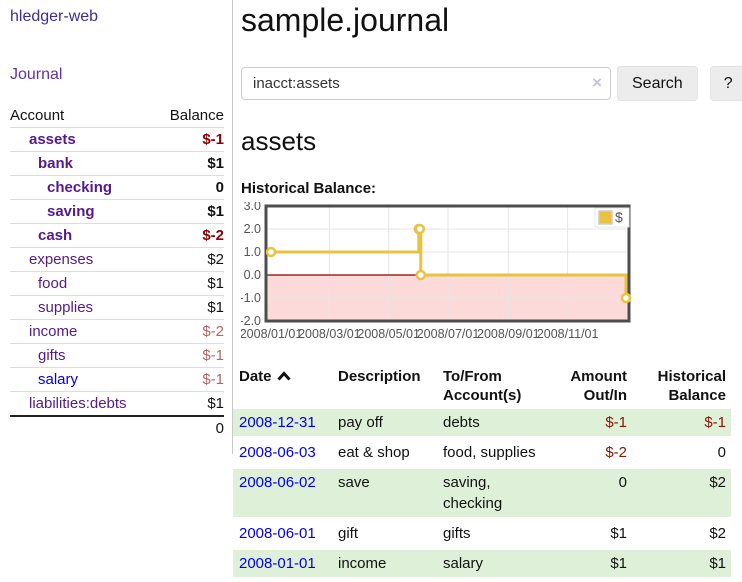 This screenshot has height=582, width=742. What do you see at coordinates (426, 83) in the screenshot?
I see `search-input` at bounding box center [426, 83].